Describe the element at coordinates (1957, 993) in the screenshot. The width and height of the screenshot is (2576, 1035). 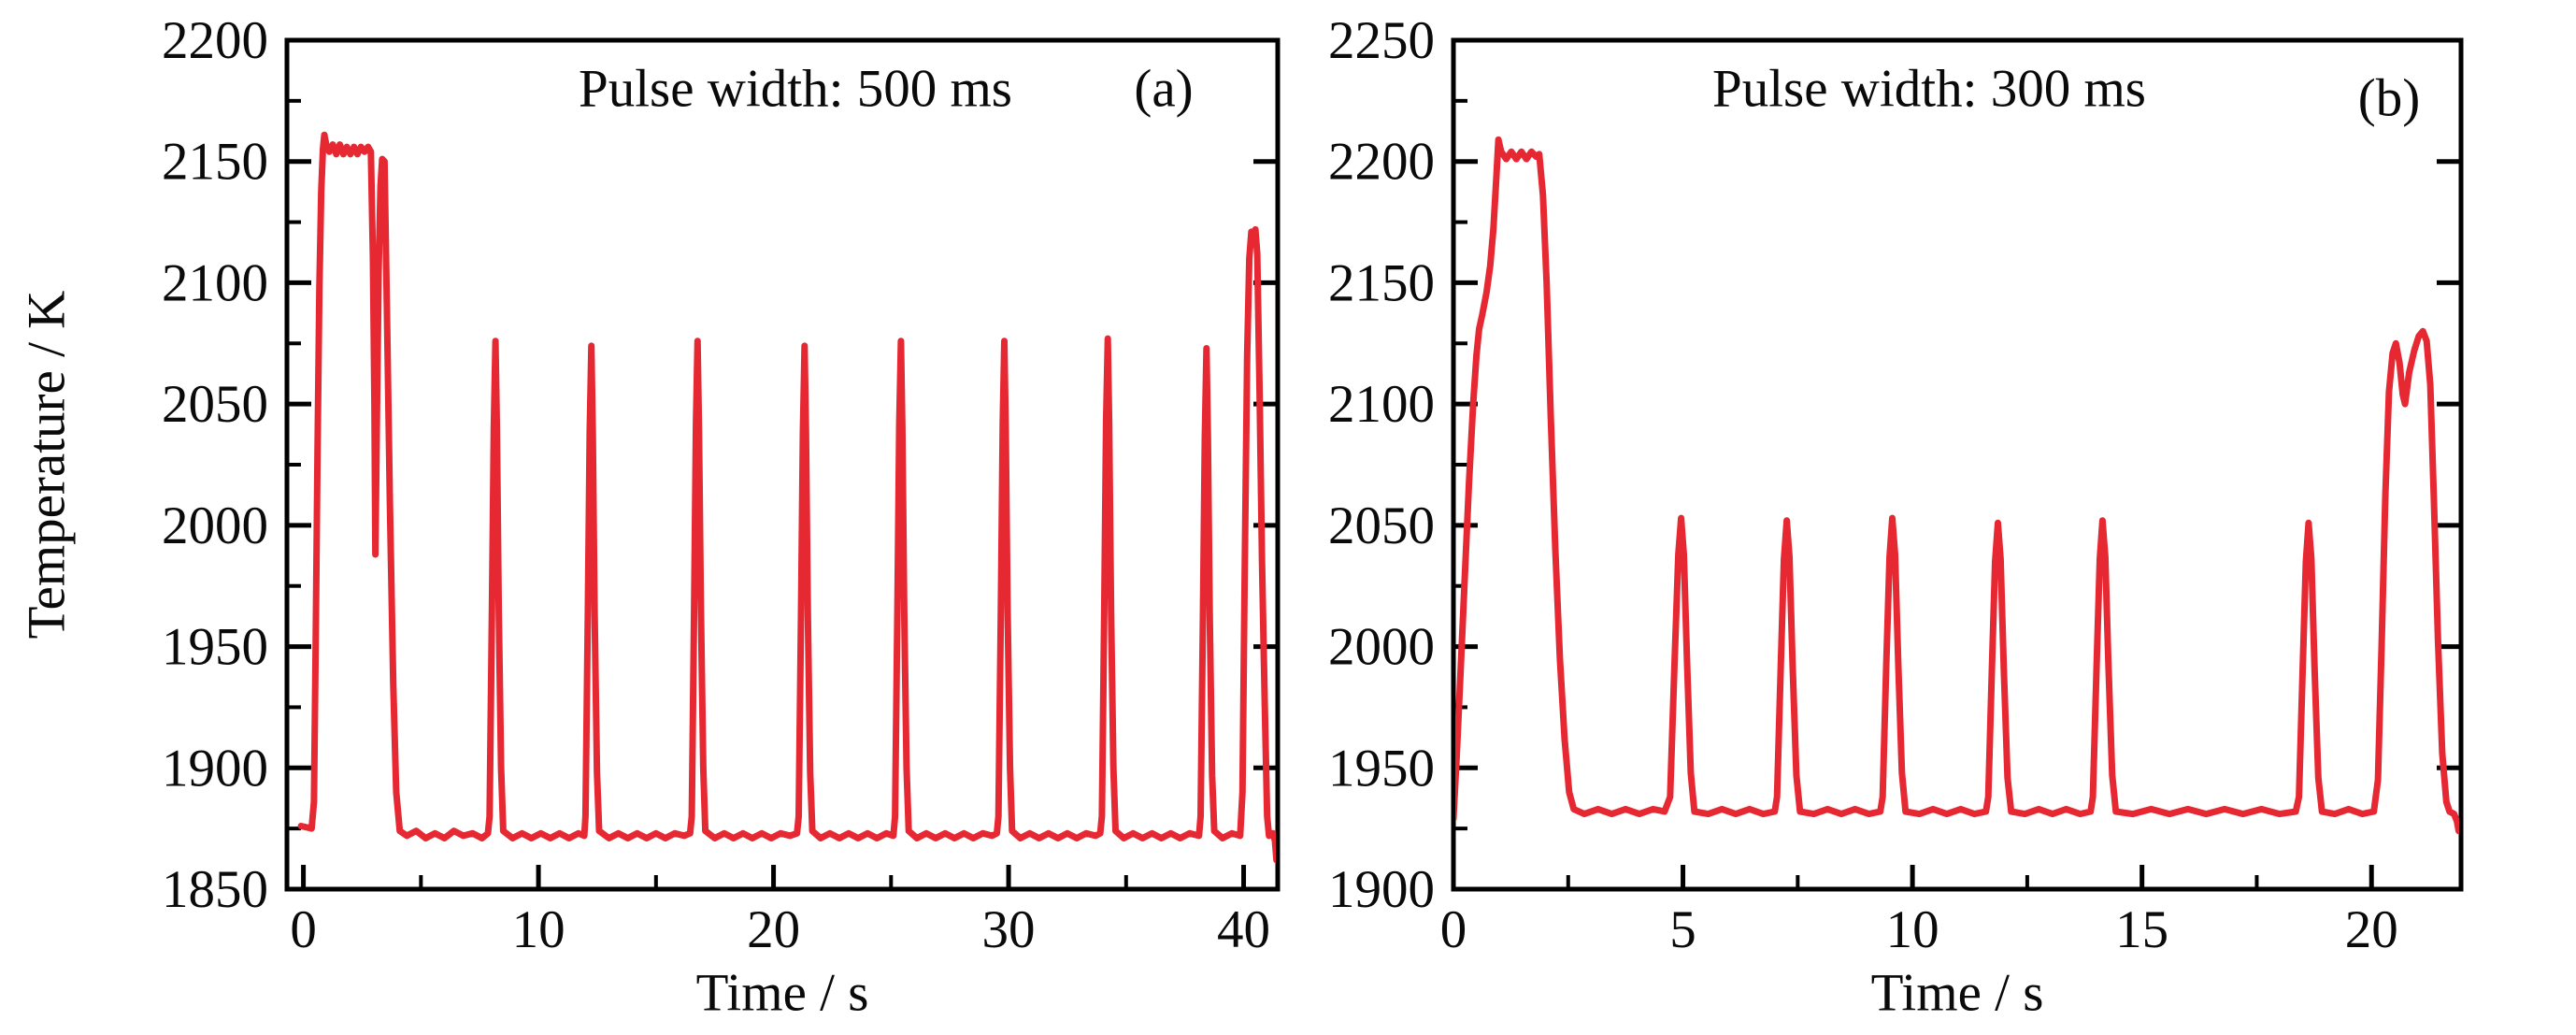
I see `panel-b-x-axis-title: Time / s` at that location.